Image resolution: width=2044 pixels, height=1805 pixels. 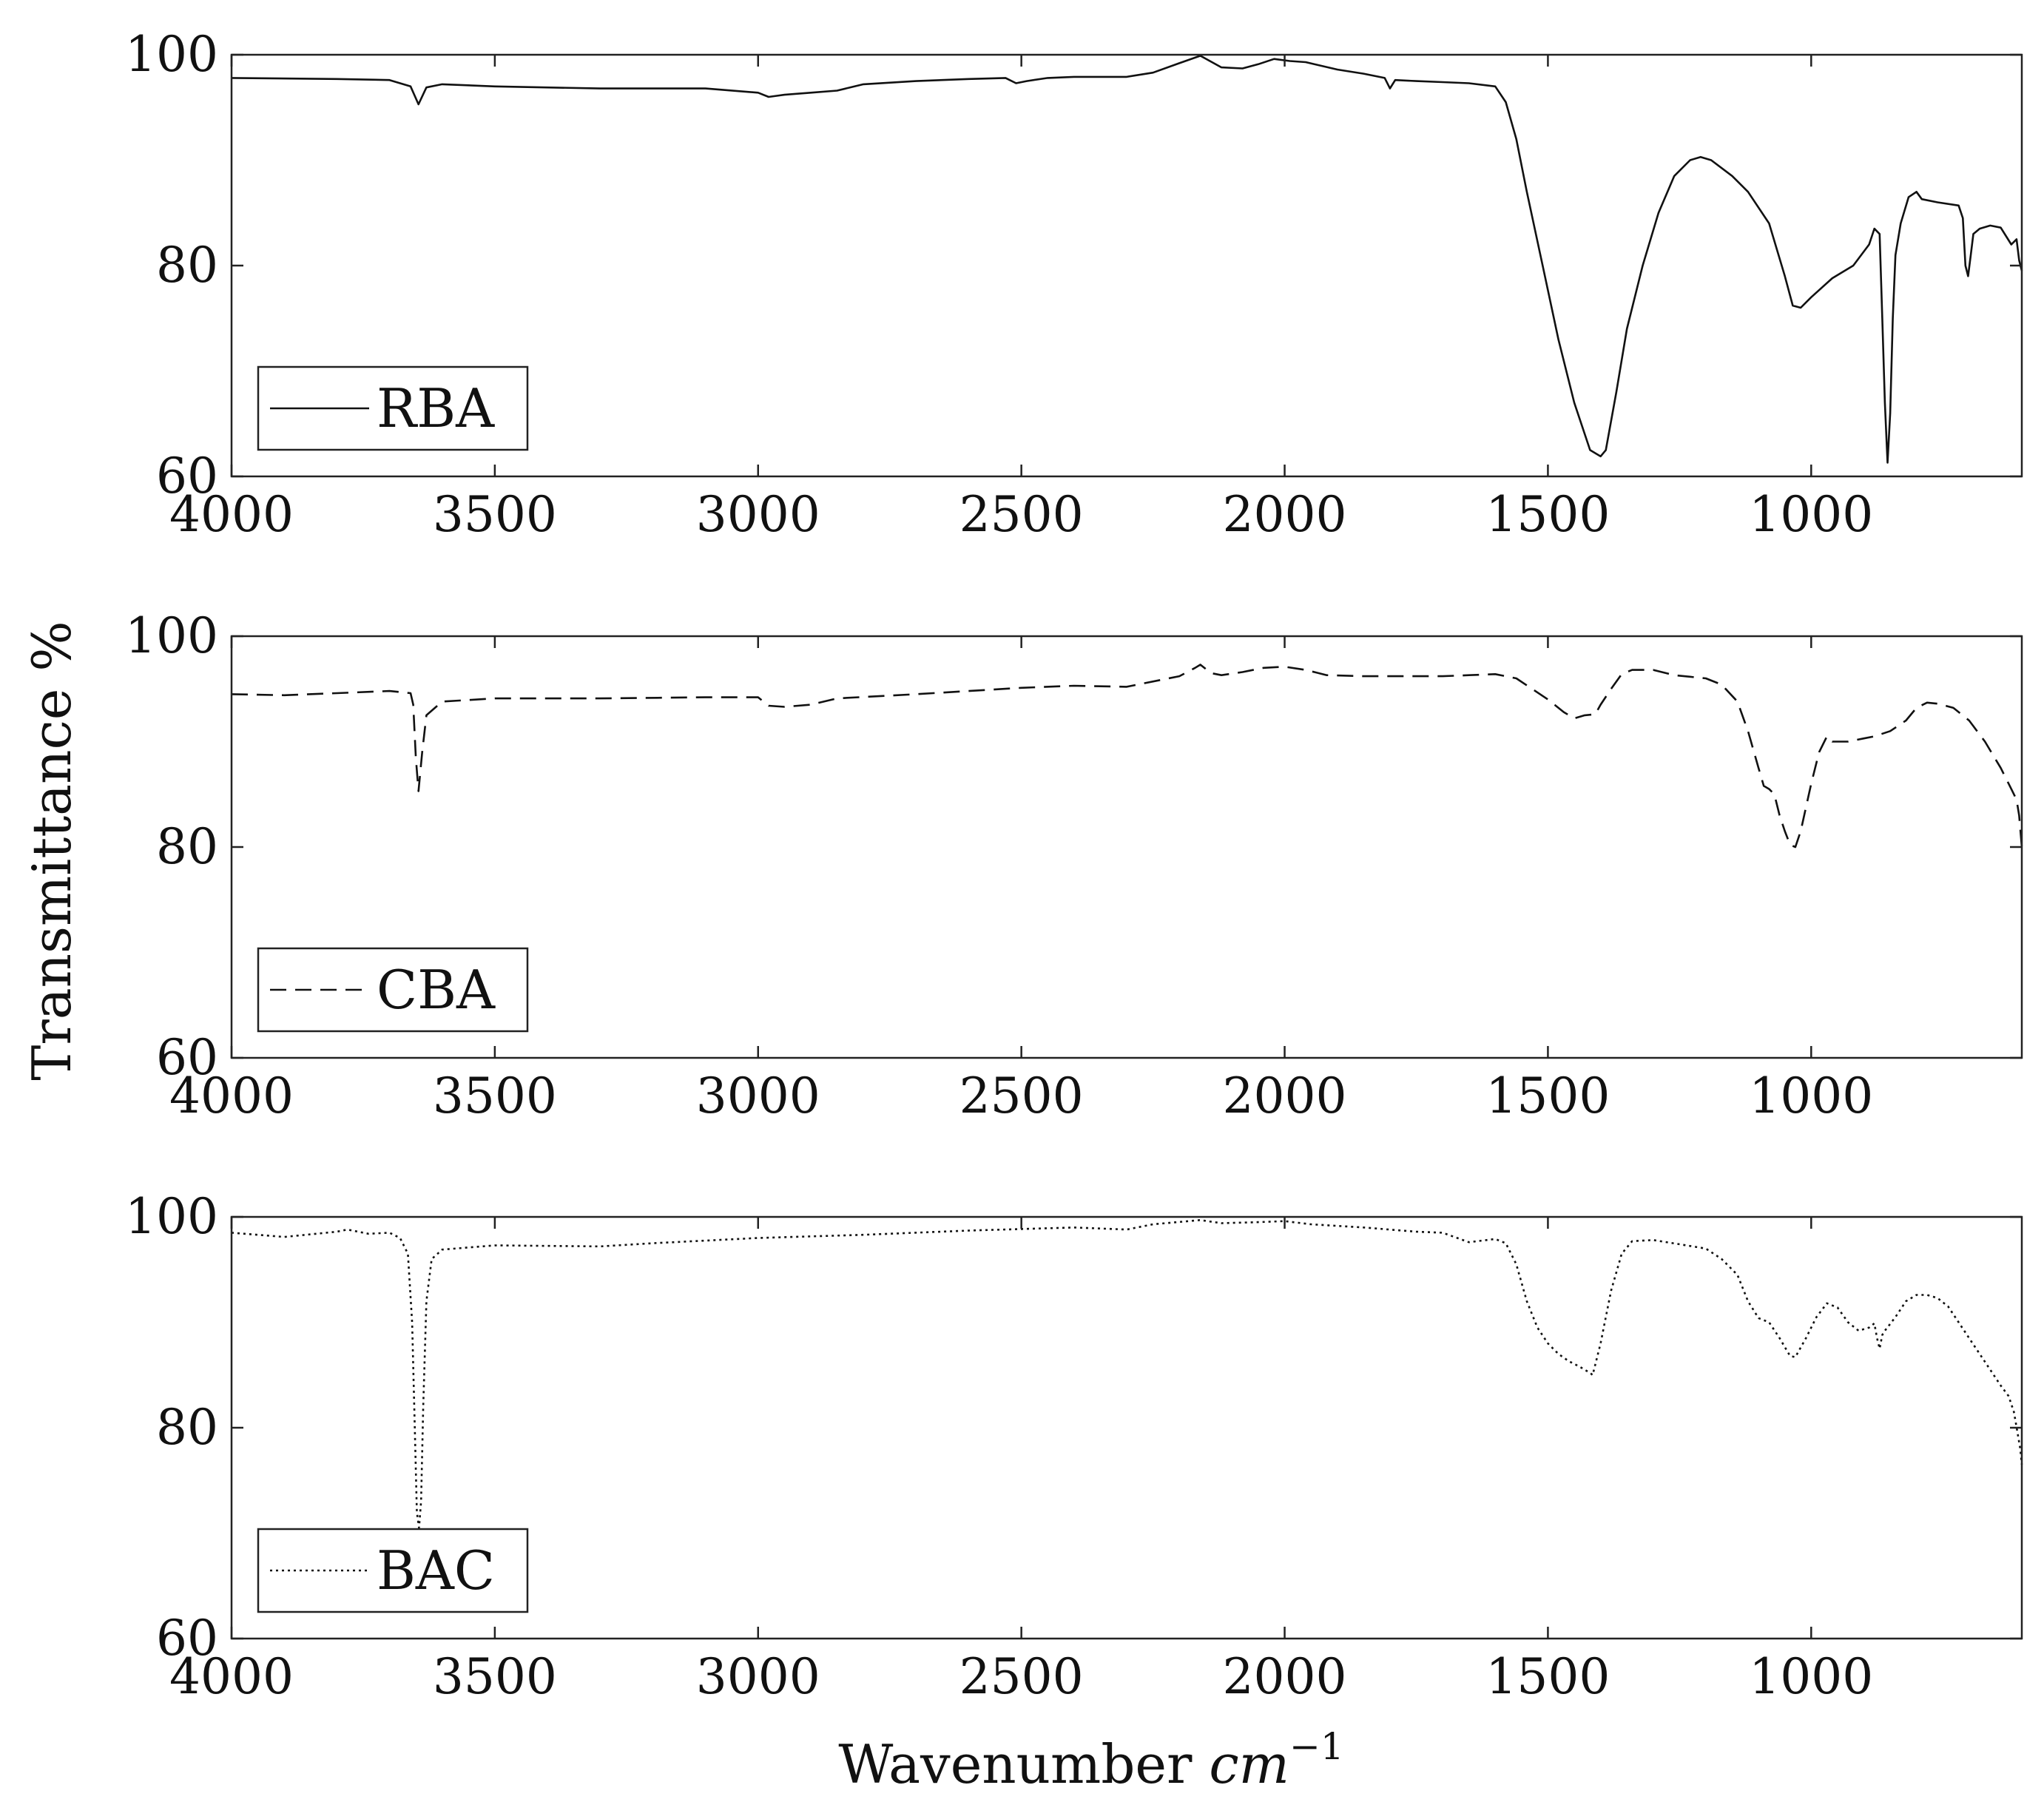 I want to click on legend: RBA, so click(x=393, y=408).